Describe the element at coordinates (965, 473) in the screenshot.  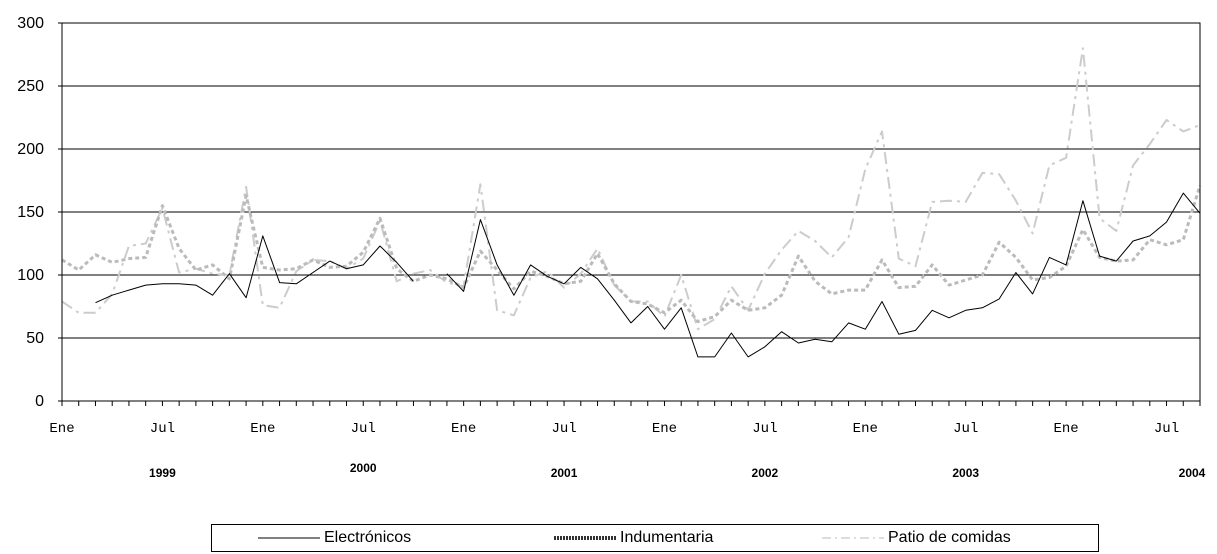
I see `year-label-2003: 2003` at that location.